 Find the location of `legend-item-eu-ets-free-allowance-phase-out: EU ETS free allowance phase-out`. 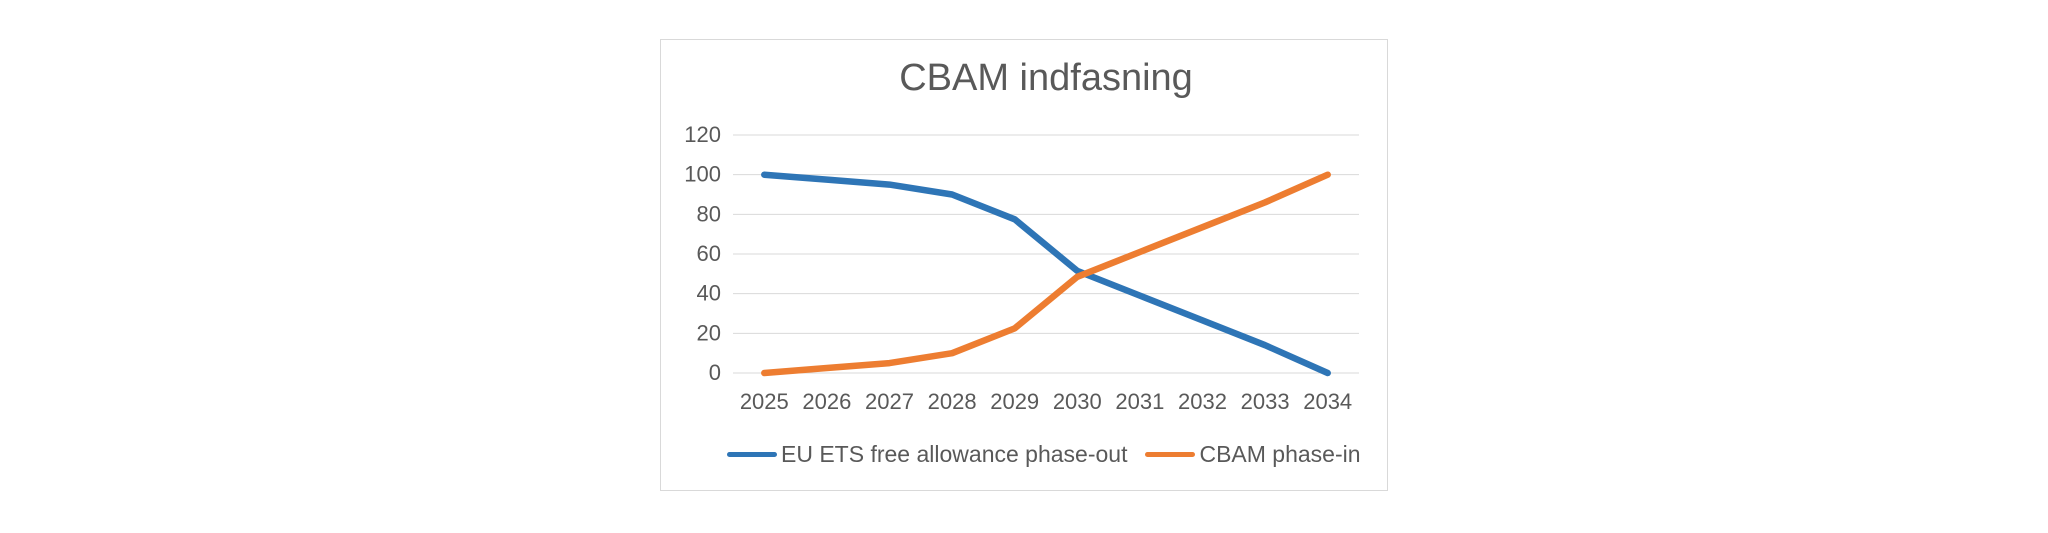

legend-item-eu-ets-free-allowance-phase-out: EU ETS free allowance phase-out is located at coordinates (927, 454).